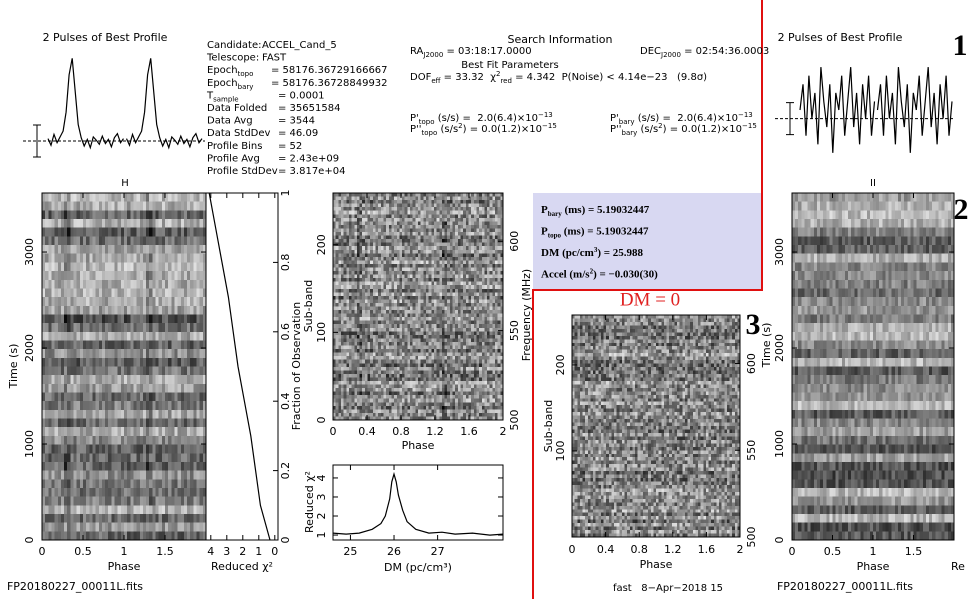  What do you see at coordinates (230, 121) in the screenshot?
I see `text-part: Data Avg` at bounding box center [230, 121].